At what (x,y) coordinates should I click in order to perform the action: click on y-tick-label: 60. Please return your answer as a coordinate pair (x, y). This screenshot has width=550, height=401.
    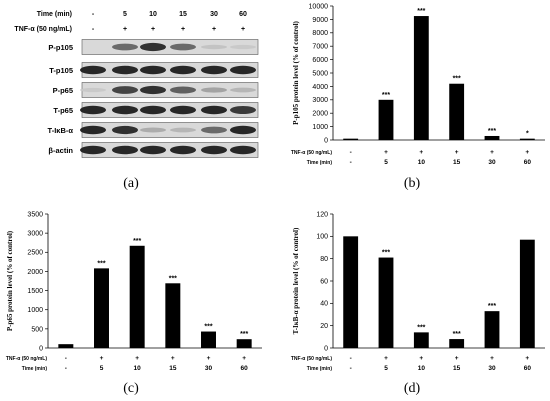
    Looking at the image, I should click on (324, 281).